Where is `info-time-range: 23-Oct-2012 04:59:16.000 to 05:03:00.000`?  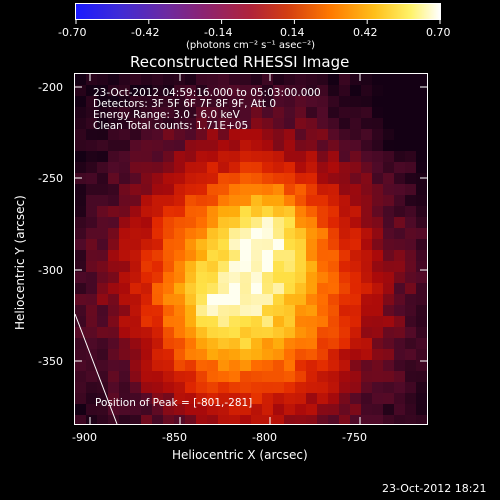
info-time-range: 23-Oct-2012 04:59:16.000 to 05:03:00.000 is located at coordinates (207, 93).